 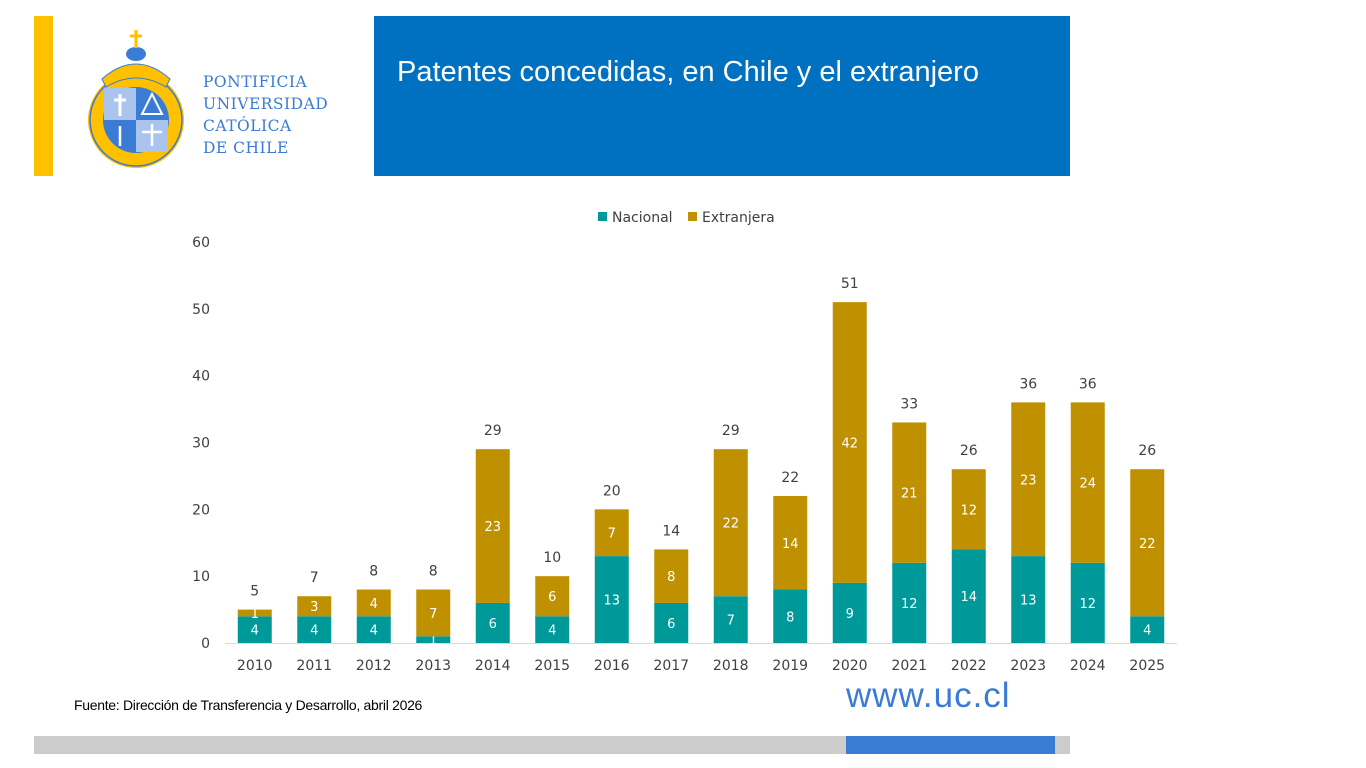 What do you see at coordinates (374, 666) in the screenshot?
I see `x-tick-label: 2012` at bounding box center [374, 666].